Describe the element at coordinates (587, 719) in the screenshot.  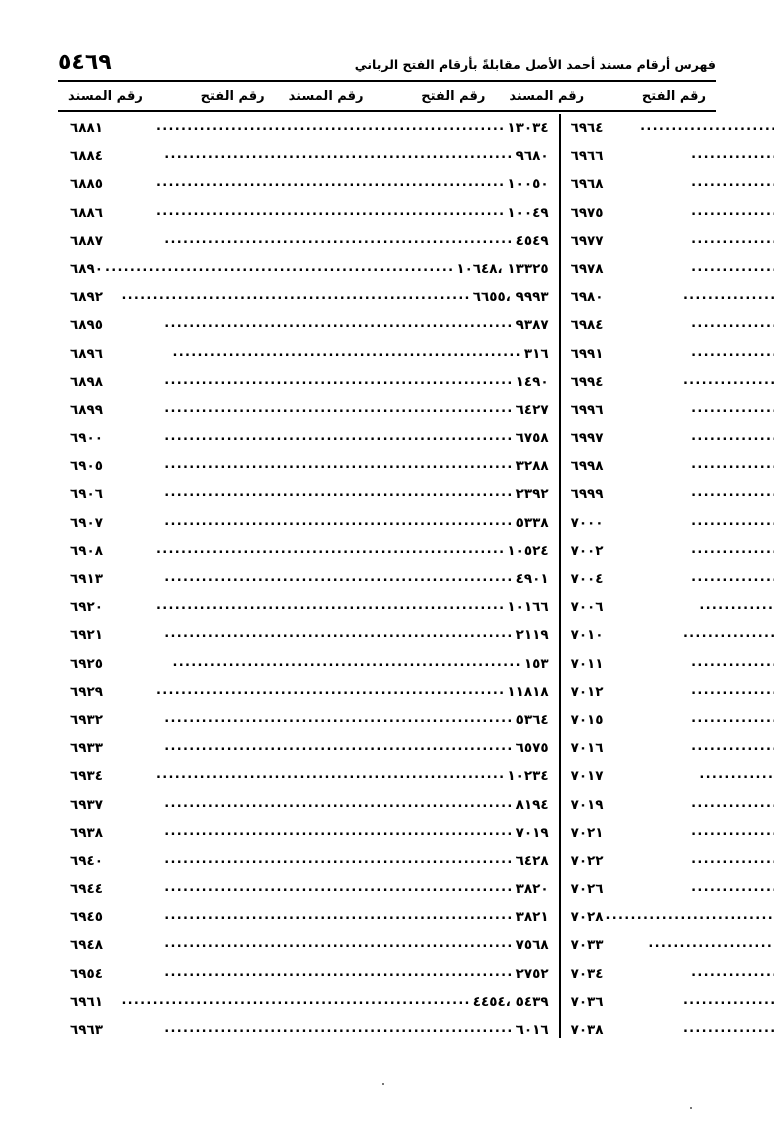
I see `musnad-number: ٧٠١٥` at that location.